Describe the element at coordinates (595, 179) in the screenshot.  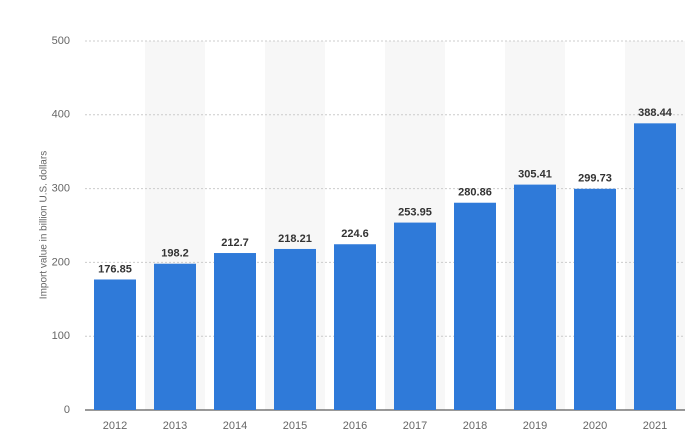
I see `data-label: 299.73` at that location.